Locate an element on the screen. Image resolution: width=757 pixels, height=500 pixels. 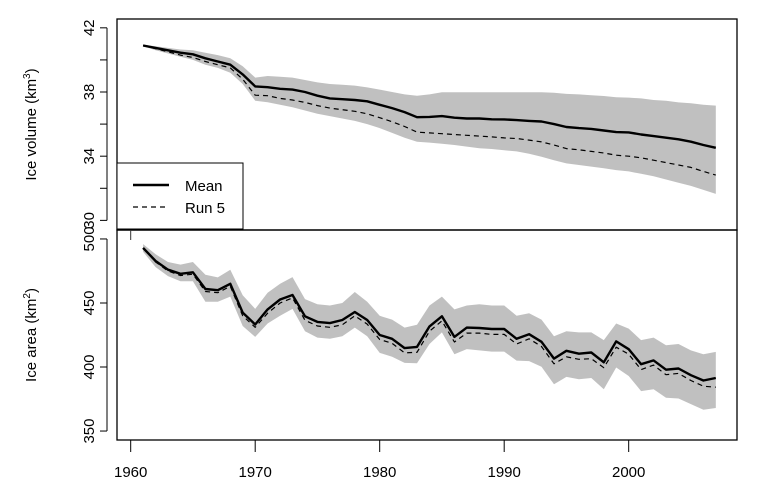
legend-mean-label: Mean is located at coordinates (204, 186).